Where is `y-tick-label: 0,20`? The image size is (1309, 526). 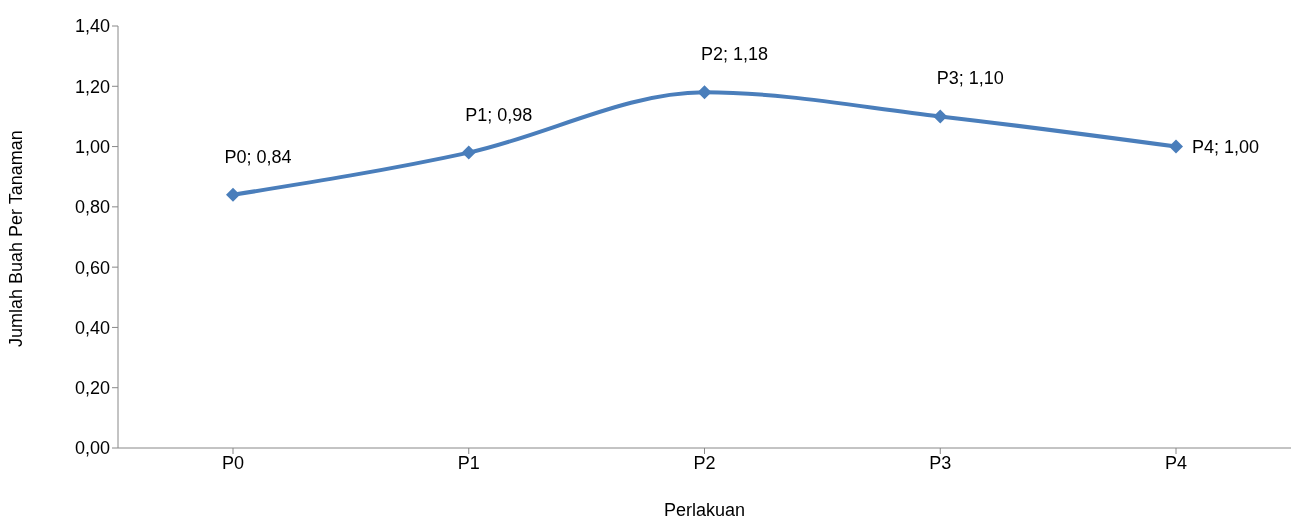 y-tick-label: 0,20 is located at coordinates (92, 388).